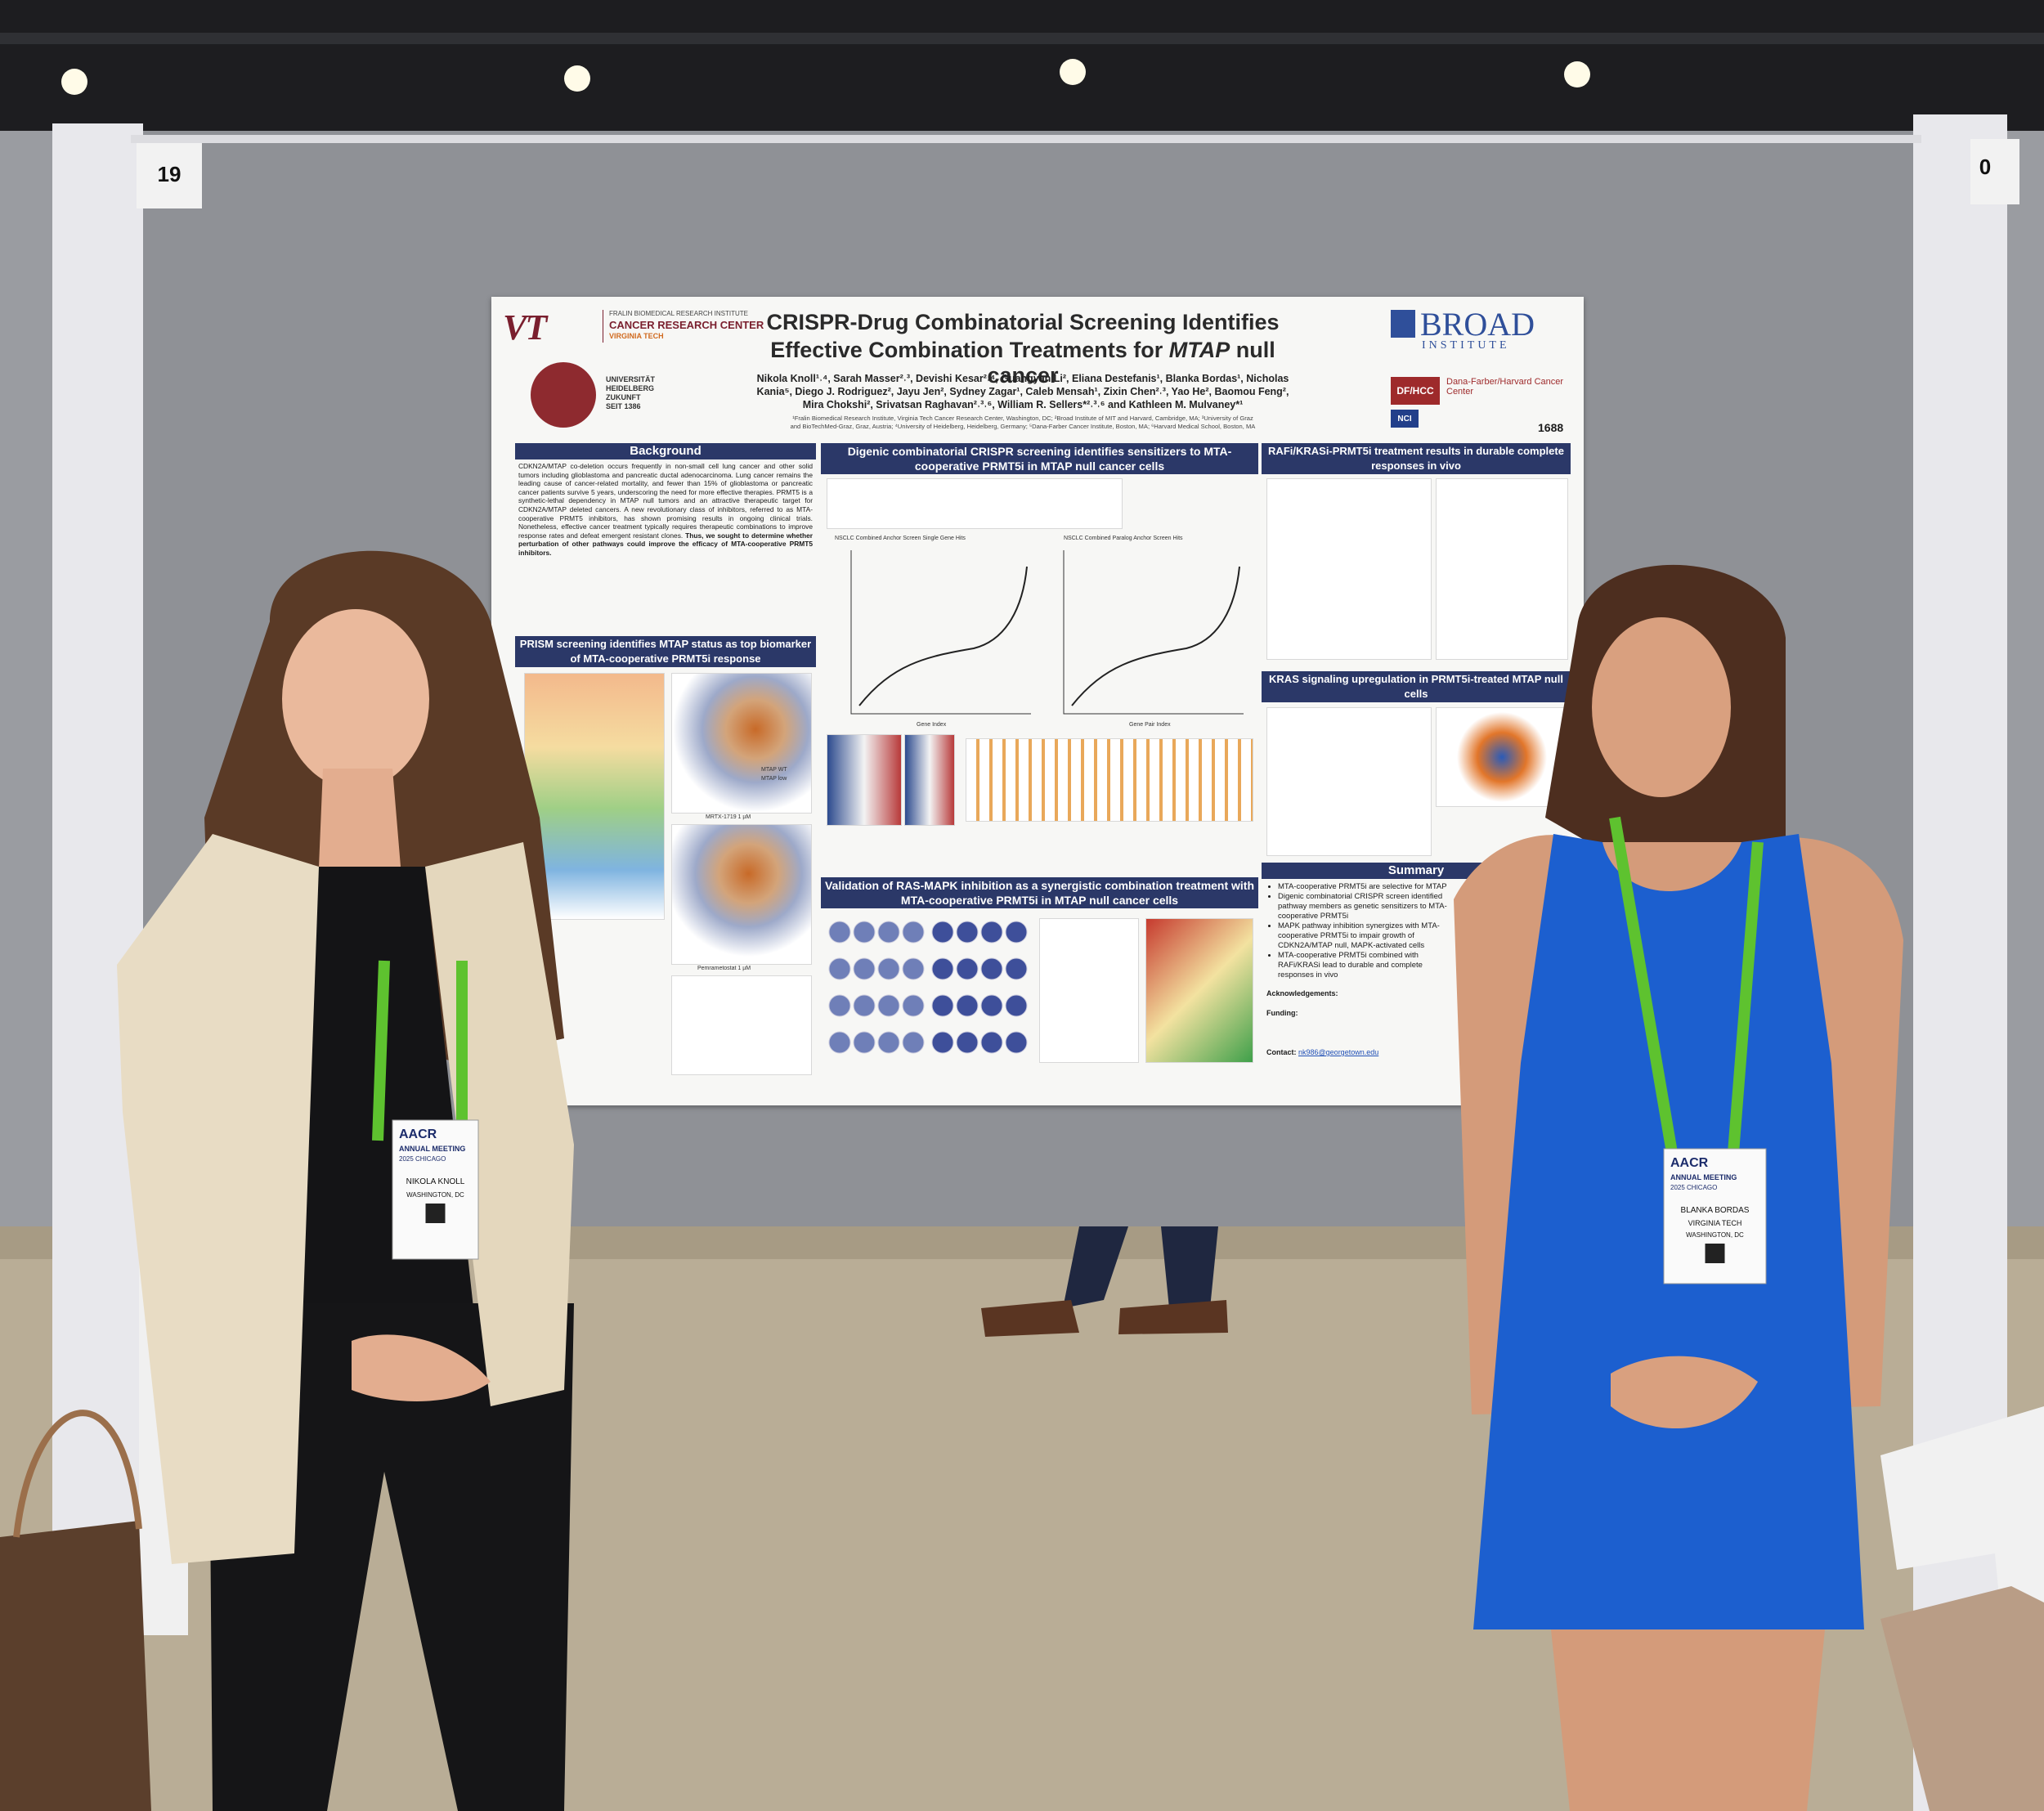 This screenshot has width=2044, height=1811. I want to click on board-number-plate, so click(1995, 171).